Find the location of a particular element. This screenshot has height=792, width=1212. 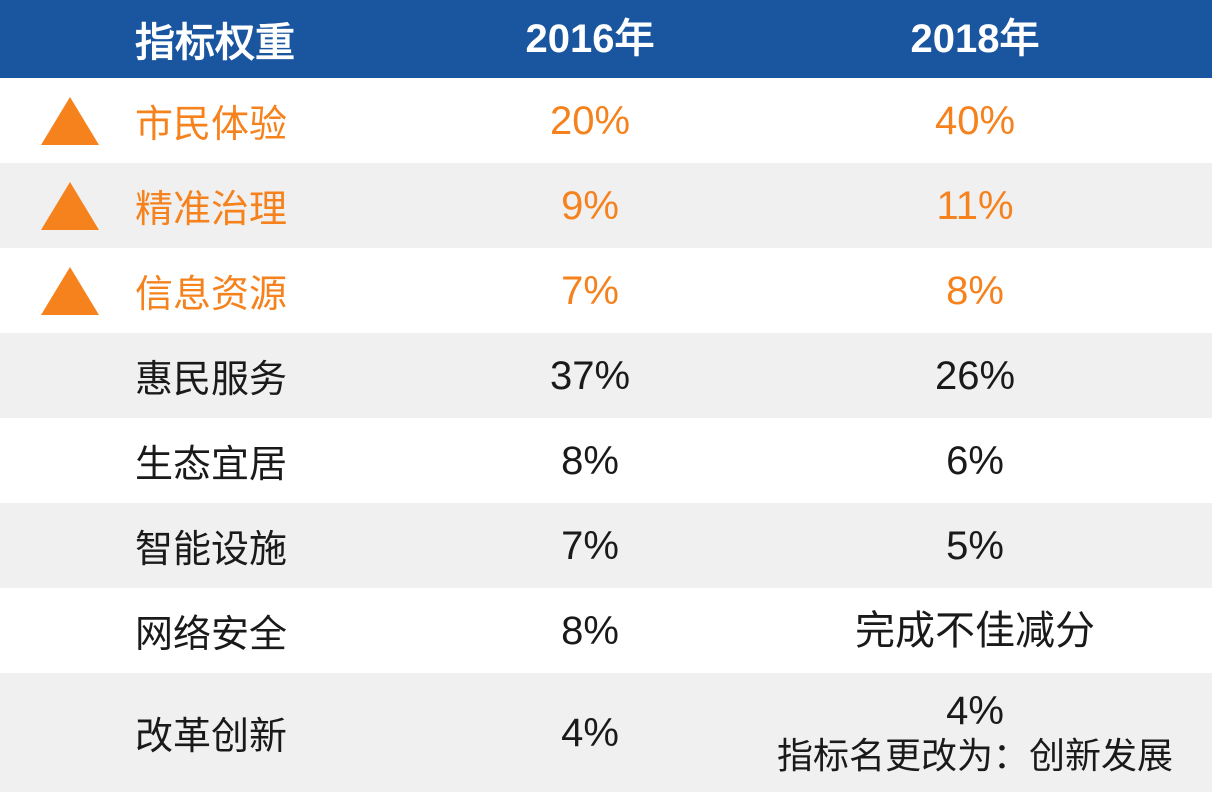

indicator-cell: 市民体验 is located at coordinates (206, 120).